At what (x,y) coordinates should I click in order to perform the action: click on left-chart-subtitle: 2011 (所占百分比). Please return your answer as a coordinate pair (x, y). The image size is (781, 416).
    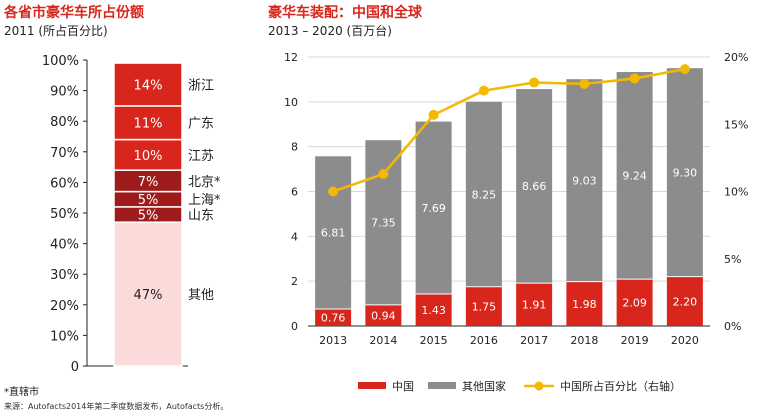
    Looking at the image, I should click on (56, 30).